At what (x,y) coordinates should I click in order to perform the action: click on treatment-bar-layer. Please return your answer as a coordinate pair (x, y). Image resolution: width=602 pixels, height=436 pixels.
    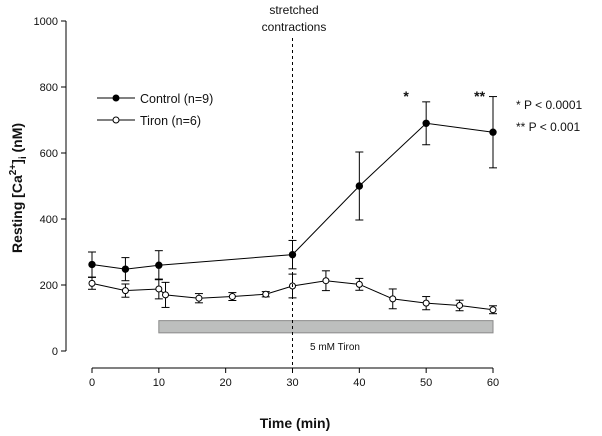
    Looking at the image, I should click on (326, 327).